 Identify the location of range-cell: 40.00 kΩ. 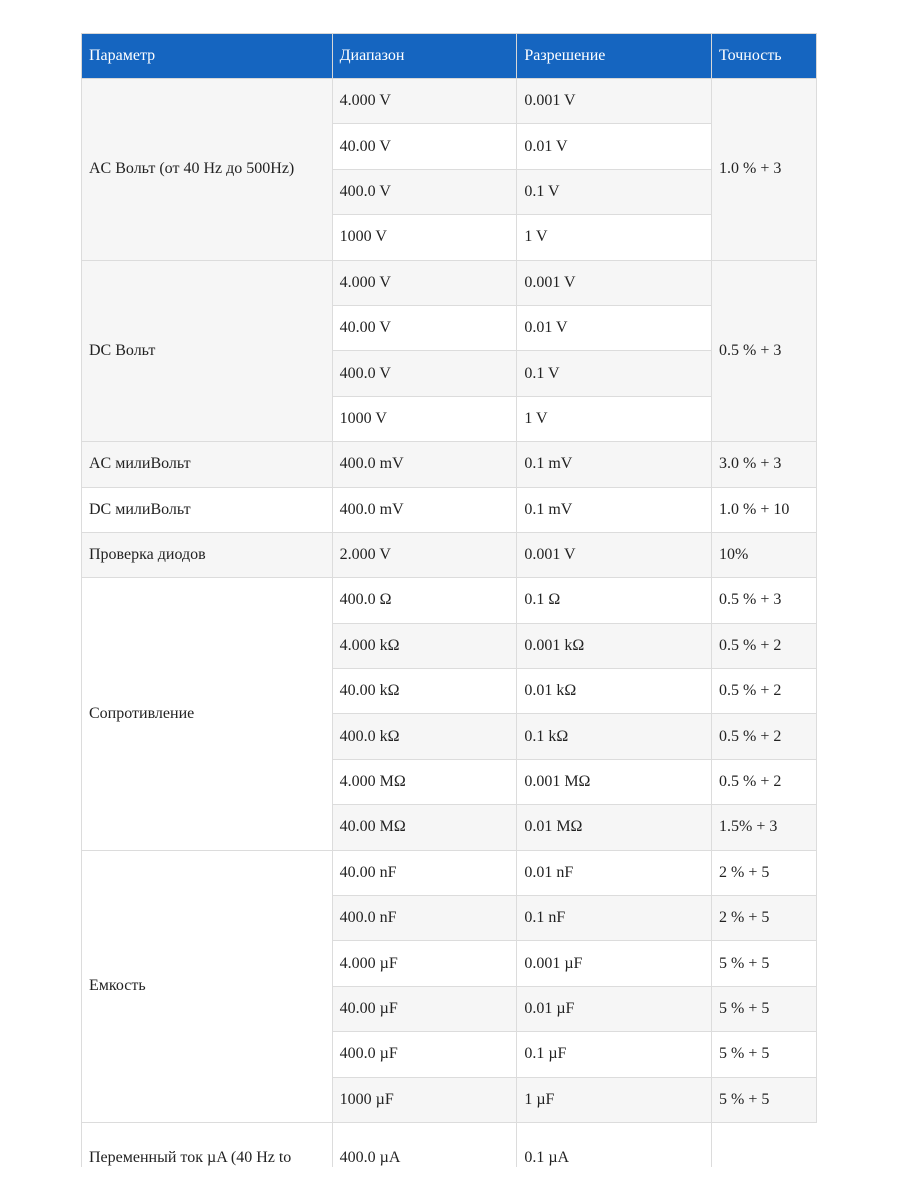
(424, 691).